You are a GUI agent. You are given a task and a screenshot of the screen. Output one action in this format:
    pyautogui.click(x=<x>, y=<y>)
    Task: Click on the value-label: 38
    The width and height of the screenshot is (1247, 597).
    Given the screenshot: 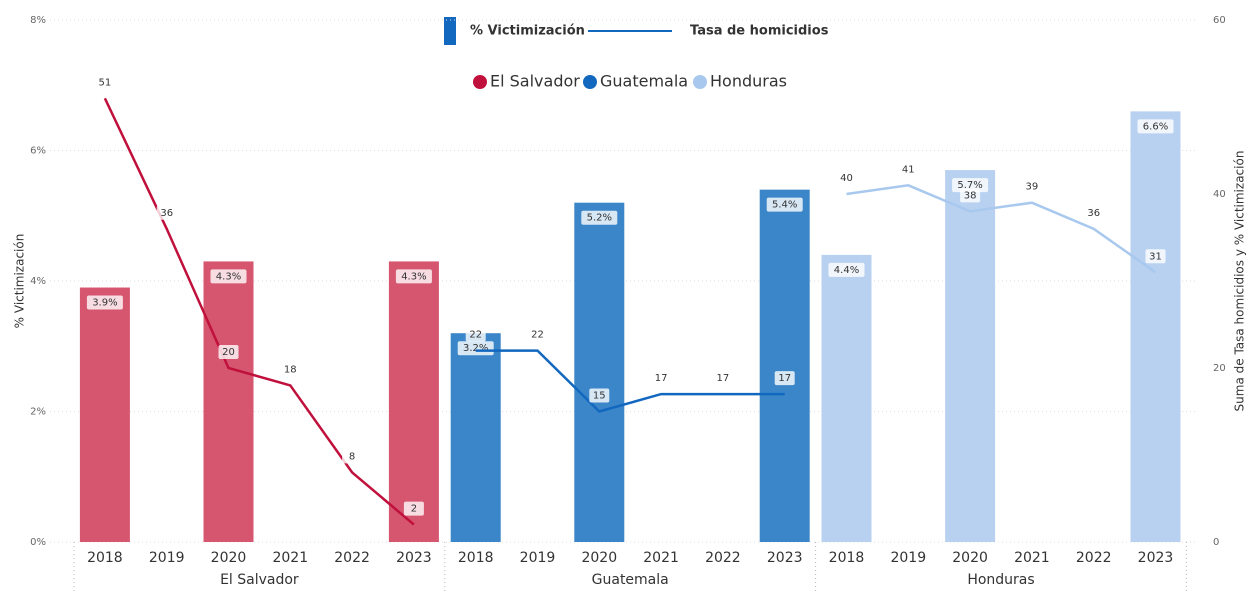 What is the action you would take?
    pyautogui.click(x=970, y=195)
    